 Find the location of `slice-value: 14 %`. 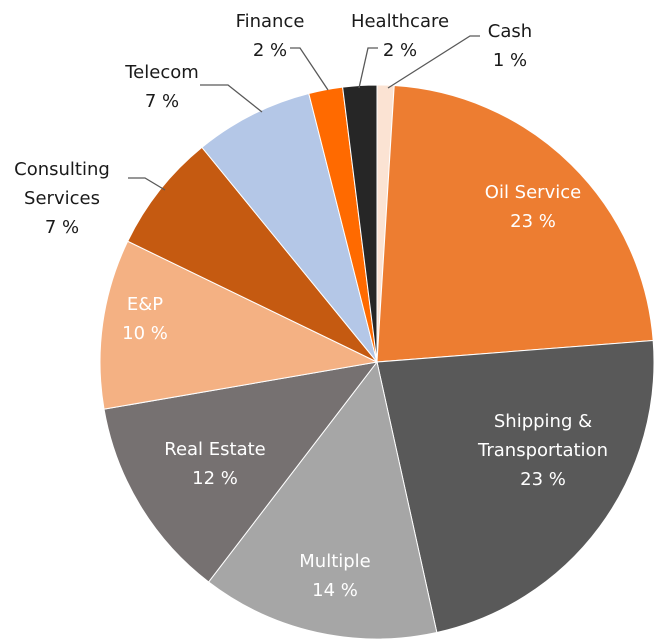

slice-value: 14 % is located at coordinates (335, 590).